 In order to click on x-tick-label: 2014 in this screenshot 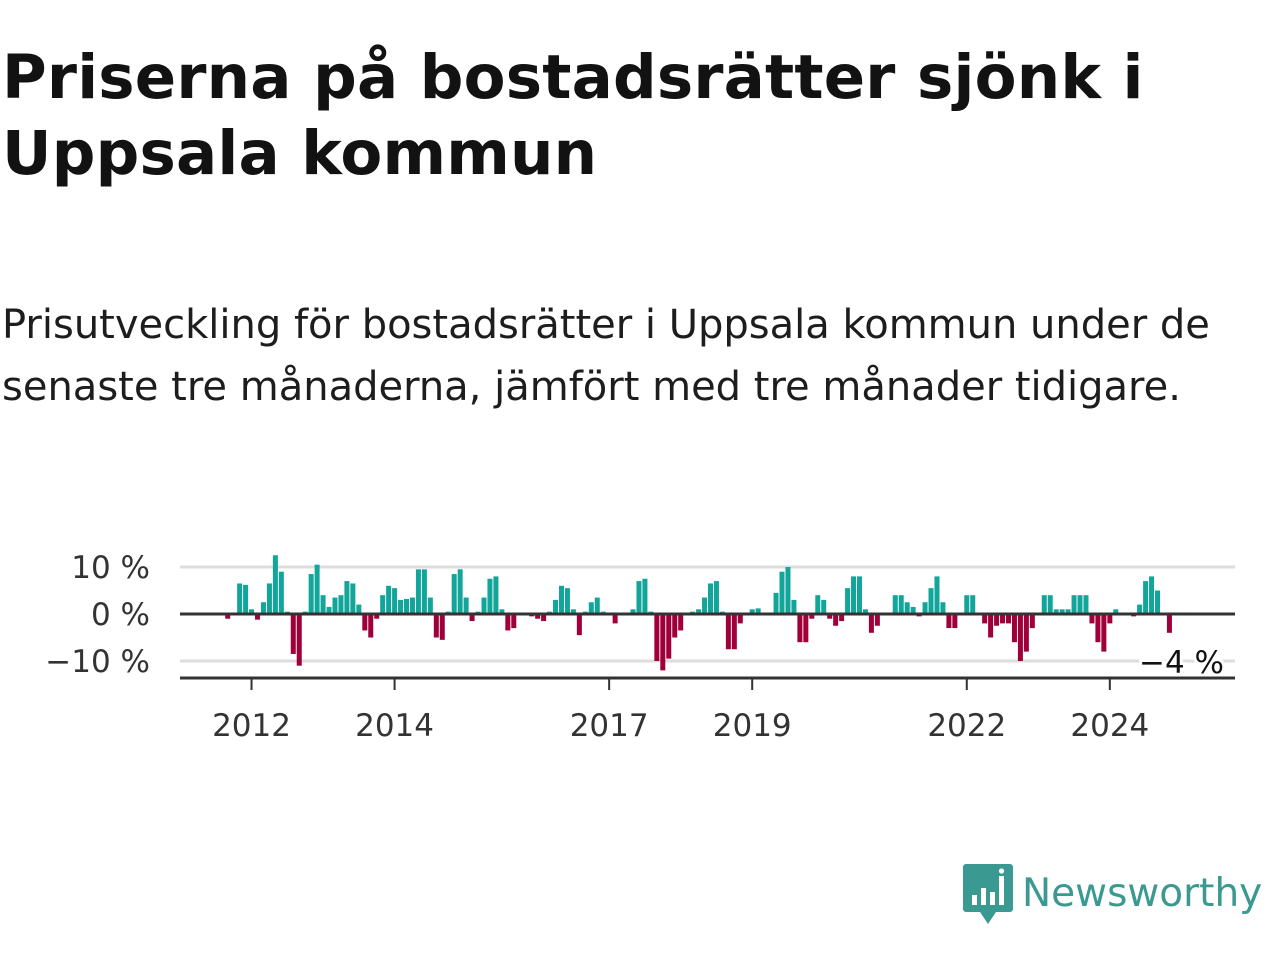, I will do `click(394, 724)`.